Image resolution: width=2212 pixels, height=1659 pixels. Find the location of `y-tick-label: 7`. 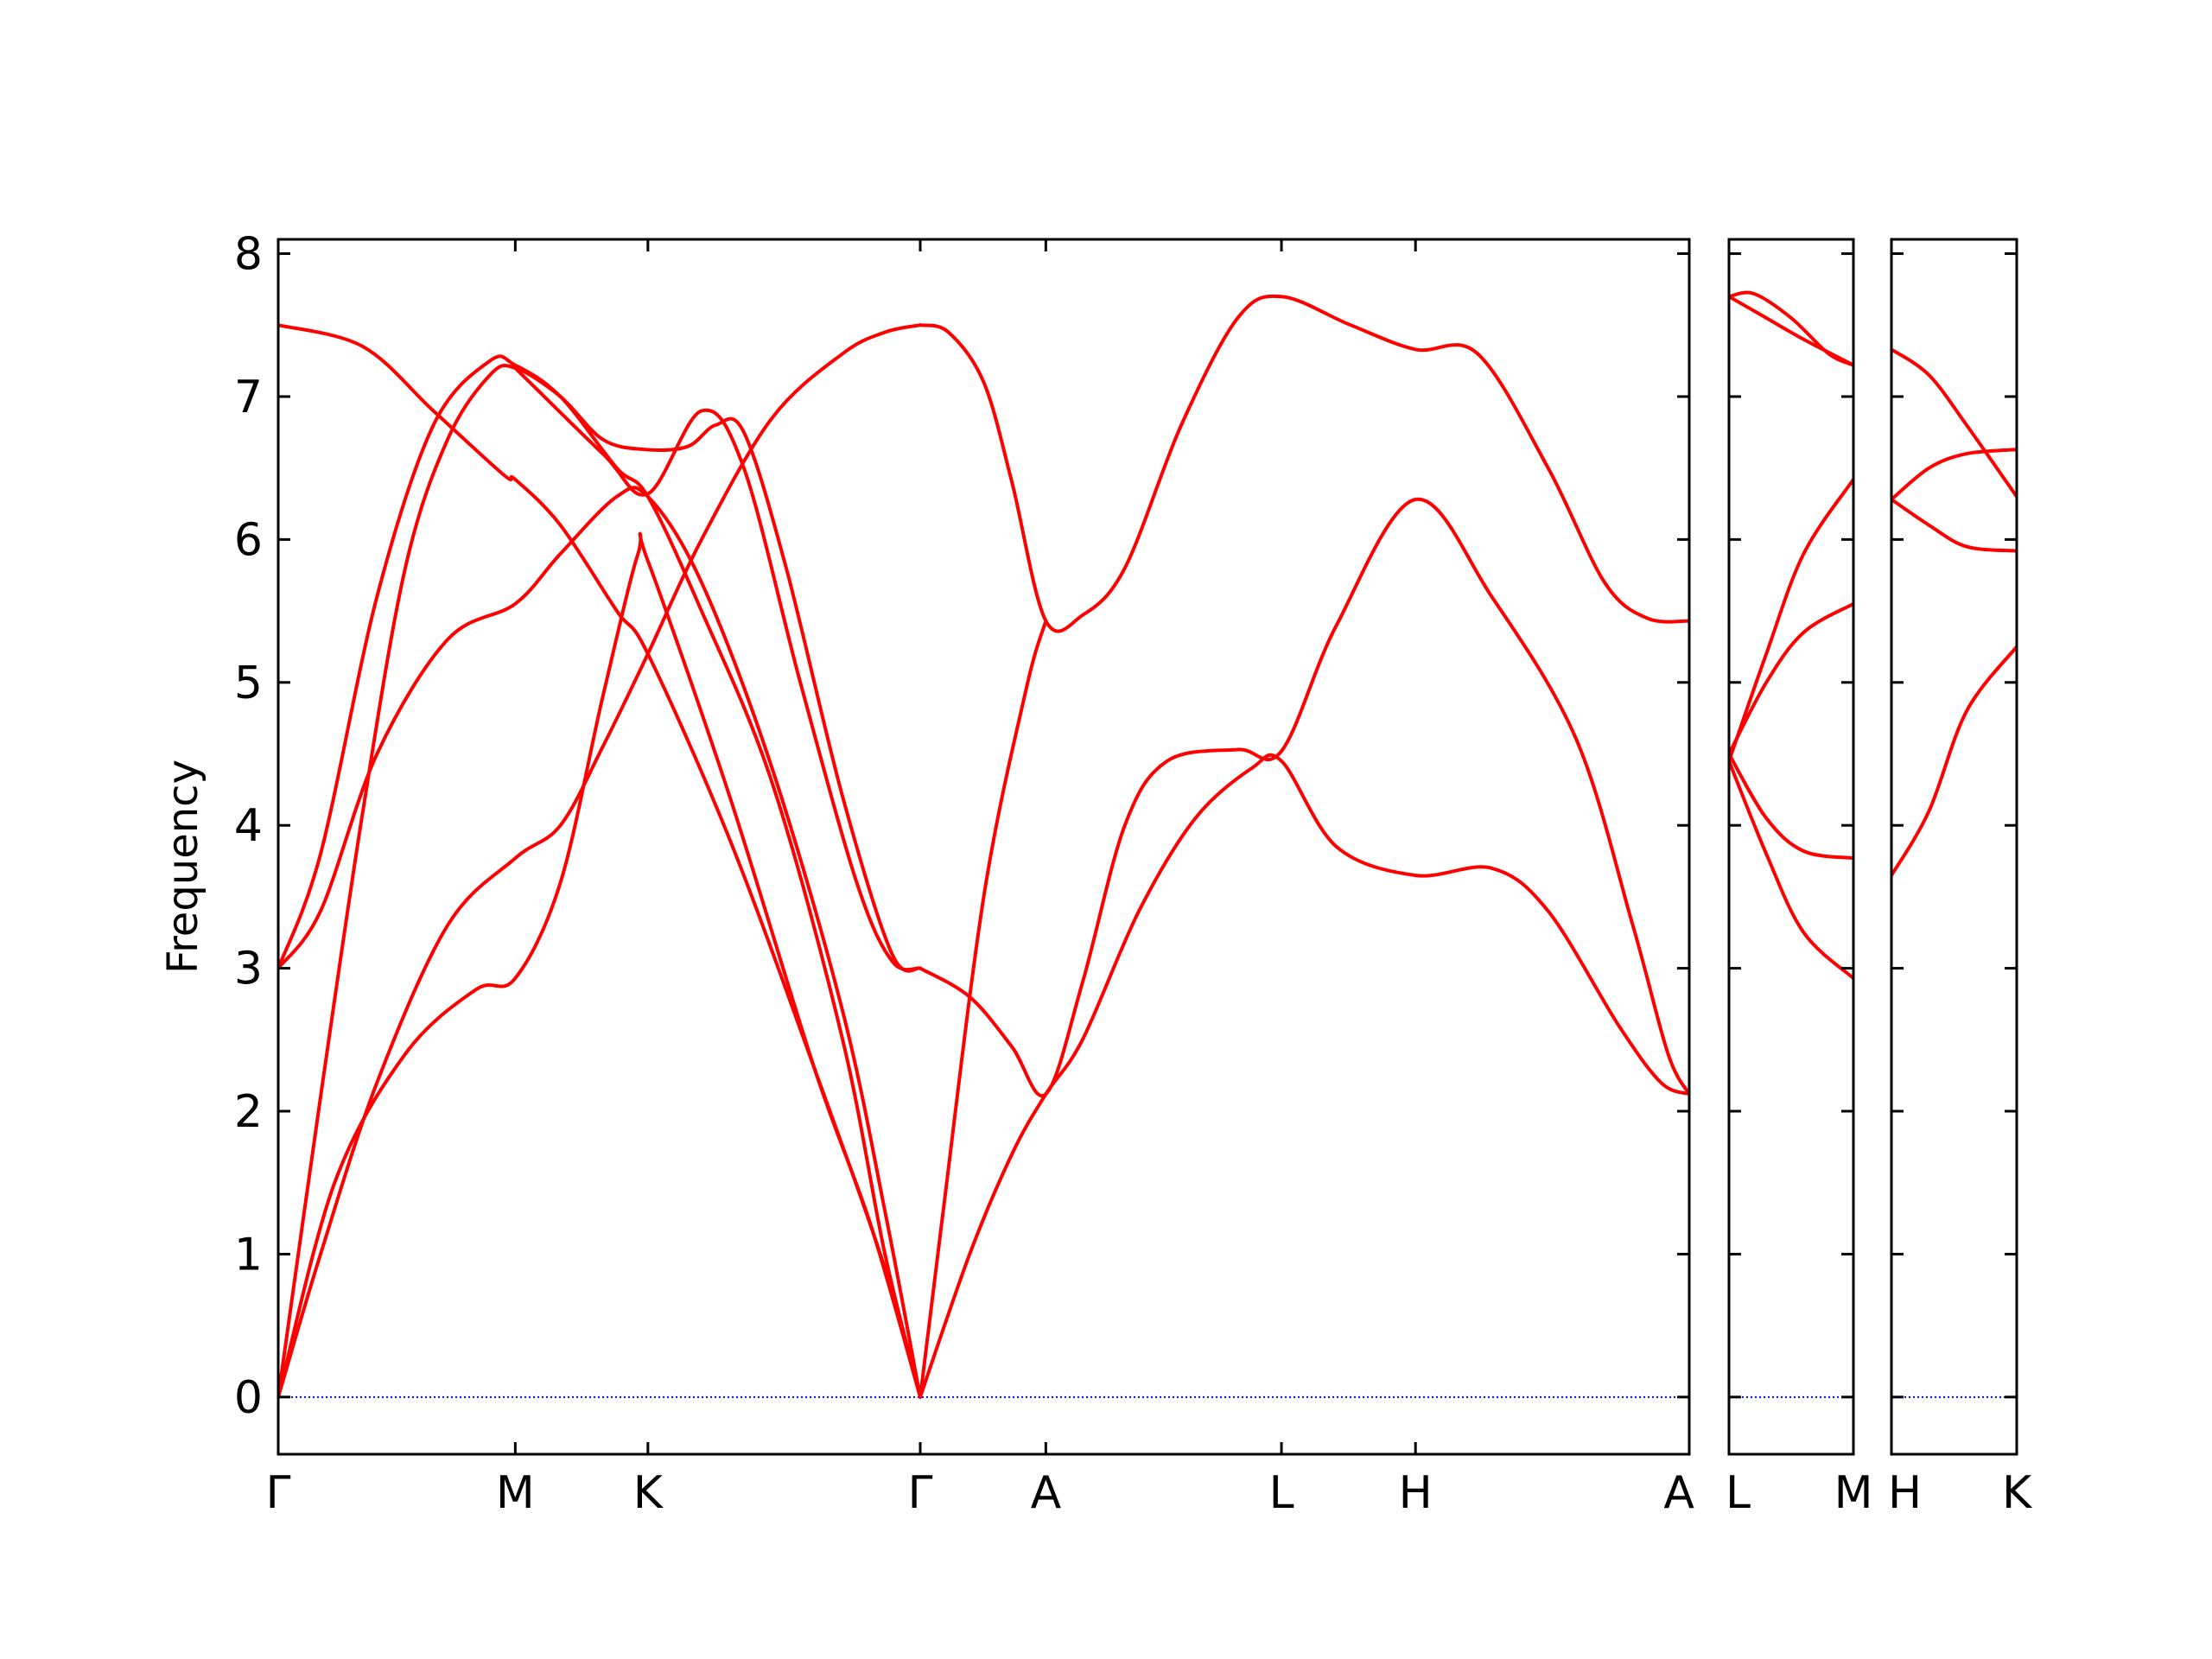

y-tick-label: 7 is located at coordinates (248, 397).